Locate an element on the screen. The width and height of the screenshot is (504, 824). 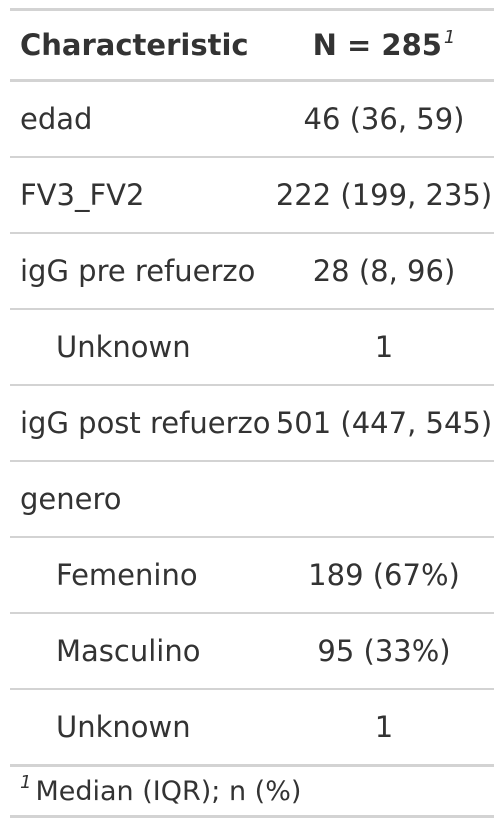
table-row-igg-post: igG post refuerzo 501 (447, 545) is located at coordinates (252, 424).